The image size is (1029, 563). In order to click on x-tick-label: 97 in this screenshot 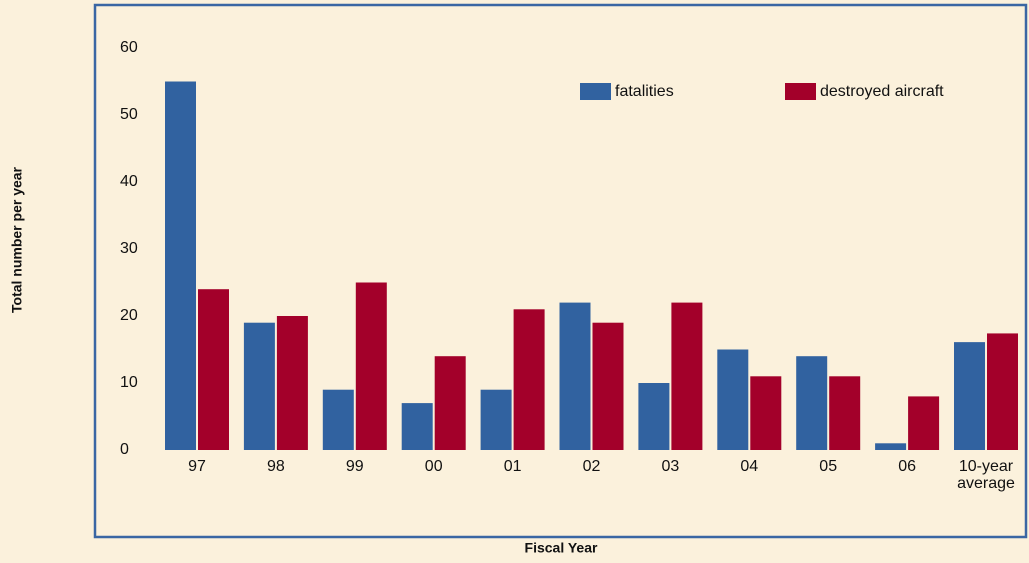, I will do `click(197, 466)`.